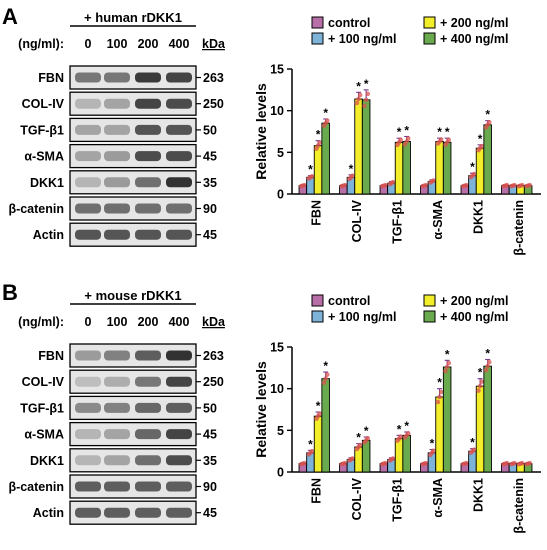 This screenshot has height=550, width=547. What do you see at coordinates (10, 16) in the screenshot?
I see `panel-letter-a: A` at bounding box center [10, 16].